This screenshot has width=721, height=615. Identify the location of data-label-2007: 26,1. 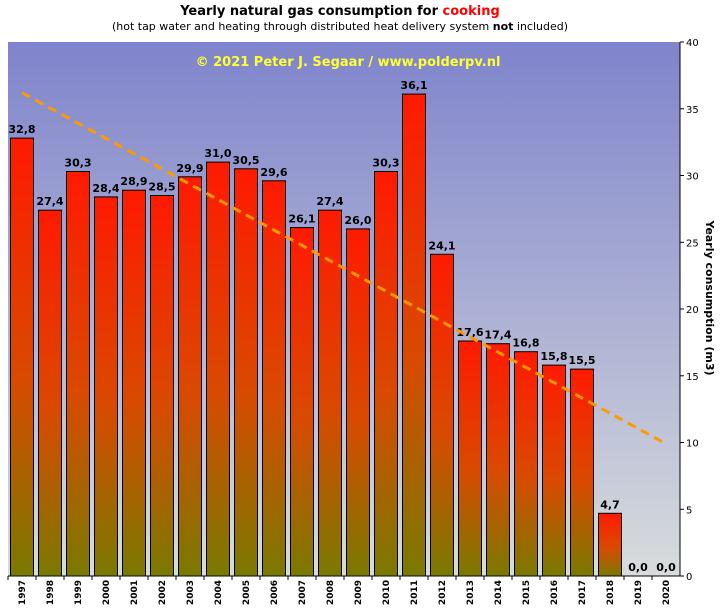
(301, 219).